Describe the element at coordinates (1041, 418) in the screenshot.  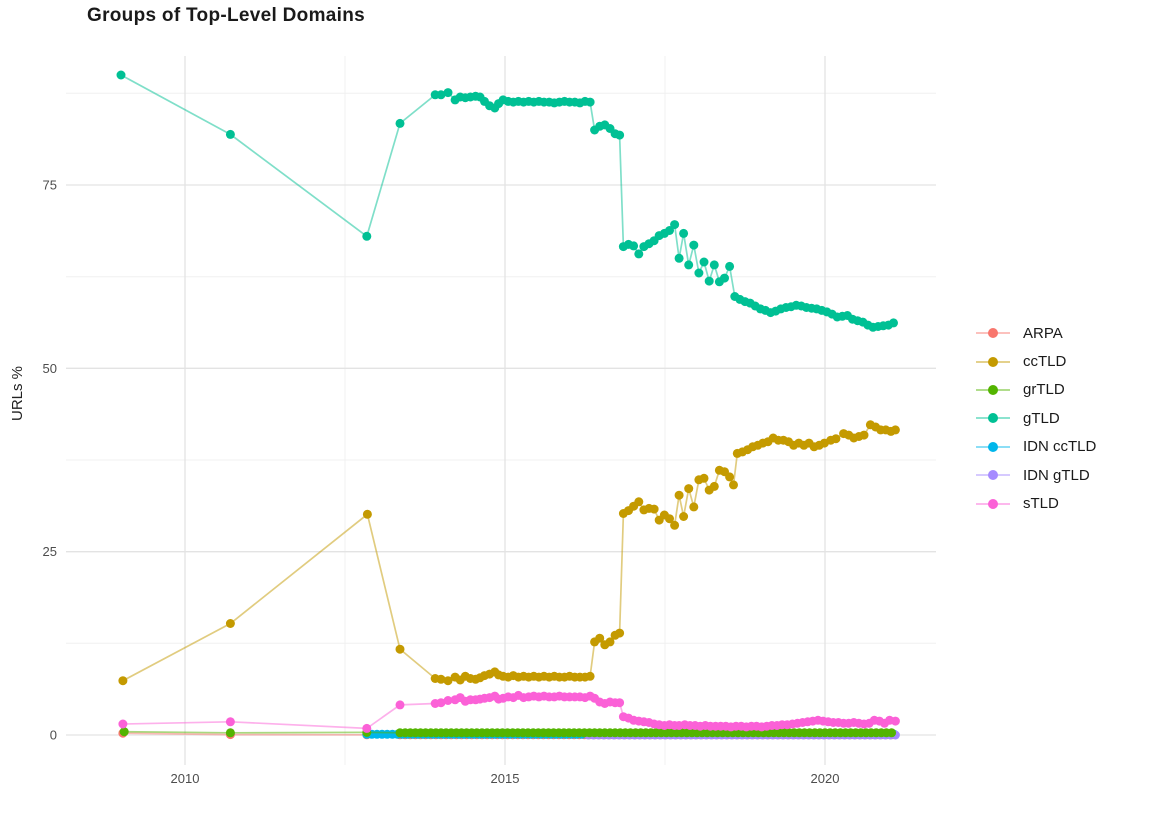
I see `legend-label: gTLD` at that location.